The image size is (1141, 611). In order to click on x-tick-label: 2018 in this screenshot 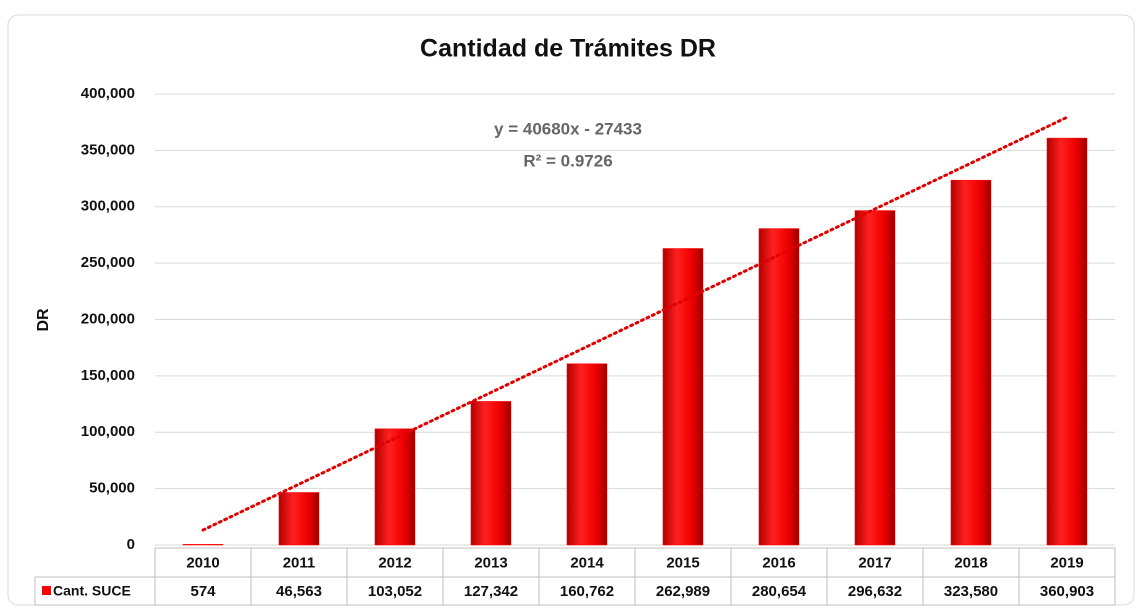, I will do `click(970, 562)`.